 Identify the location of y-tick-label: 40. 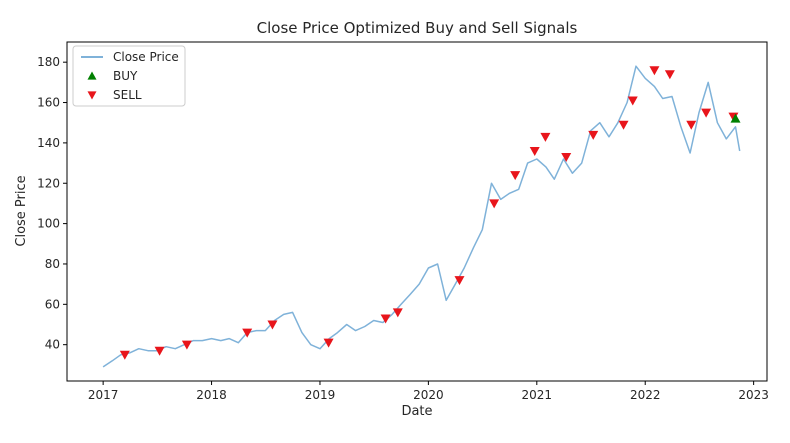
(52, 345).